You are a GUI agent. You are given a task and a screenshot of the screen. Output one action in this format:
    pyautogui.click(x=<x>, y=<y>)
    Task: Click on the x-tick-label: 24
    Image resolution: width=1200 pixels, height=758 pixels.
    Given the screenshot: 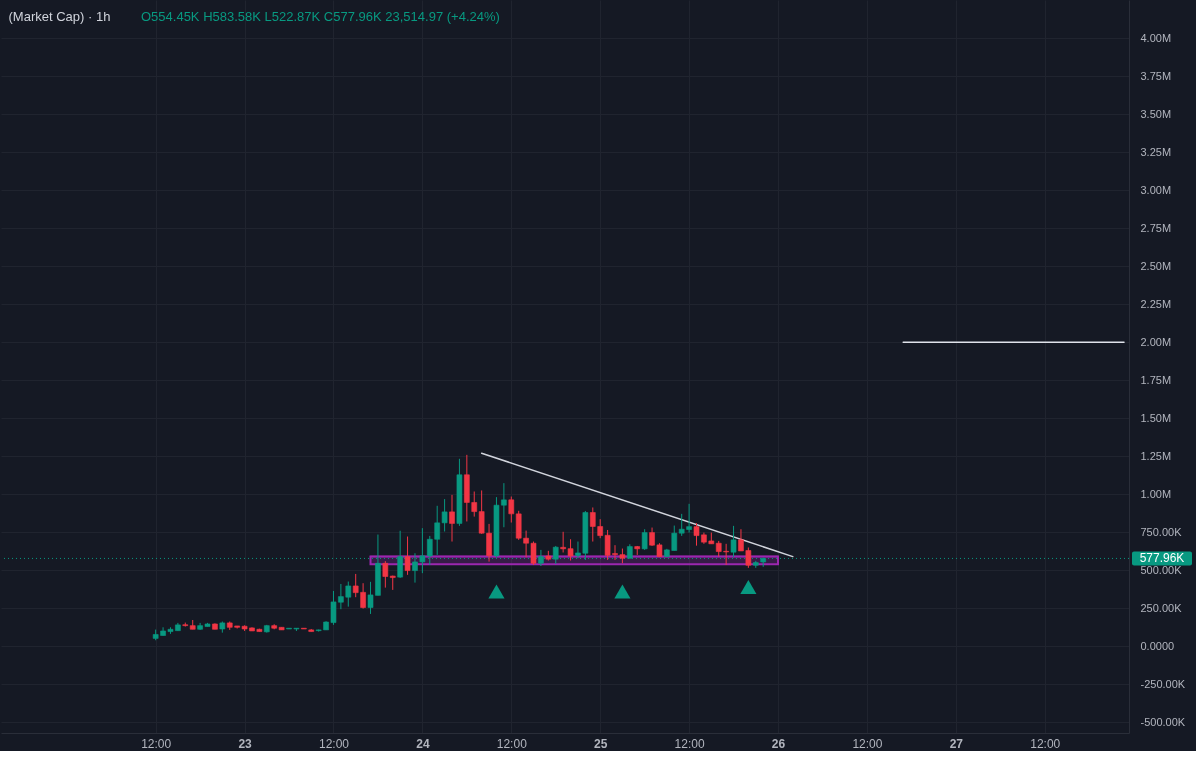 What is the action you would take?
    pyautogui.click(x=423, y=743)
    